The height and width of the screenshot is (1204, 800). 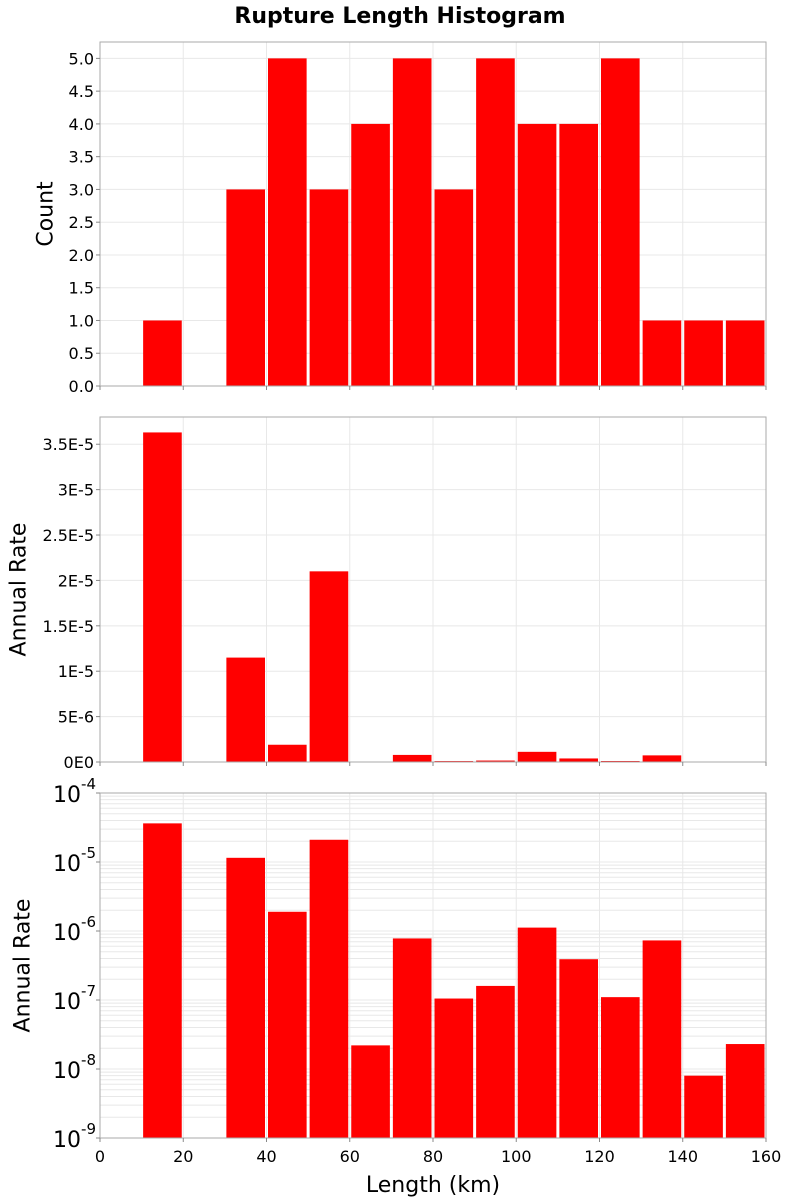 What do you see at coordinates (76, 580) in the screenshot?
I see `y-tick-label: 2E-5` at bounding box center [76, 580].